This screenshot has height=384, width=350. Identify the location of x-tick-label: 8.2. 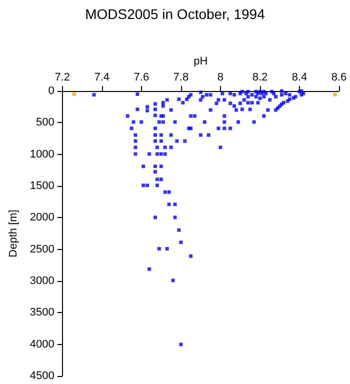
(260, 78).